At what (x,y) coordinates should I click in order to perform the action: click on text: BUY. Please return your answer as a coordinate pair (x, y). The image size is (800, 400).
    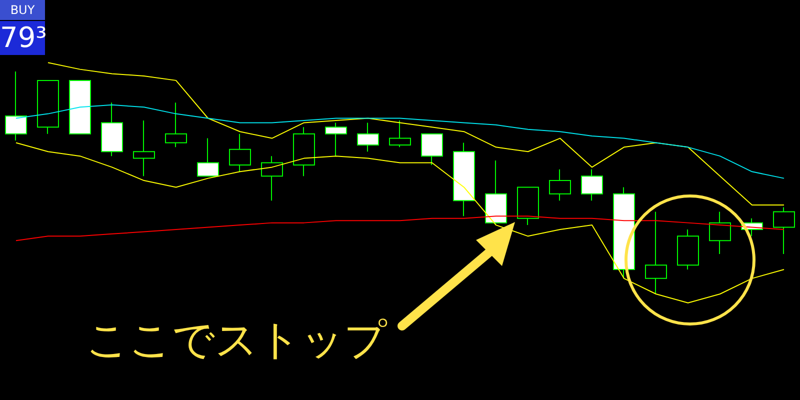
    Looking at the image, I should click on (22, 10).